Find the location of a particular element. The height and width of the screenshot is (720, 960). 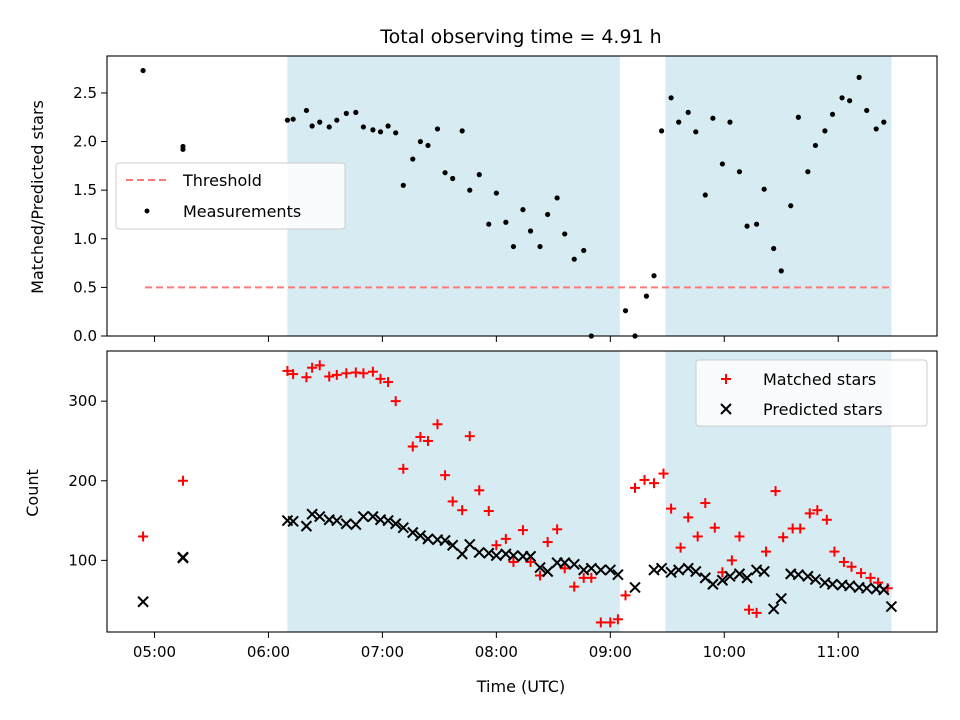

x-axis-label: Time (UTC) is located at coordinates (520, 686).